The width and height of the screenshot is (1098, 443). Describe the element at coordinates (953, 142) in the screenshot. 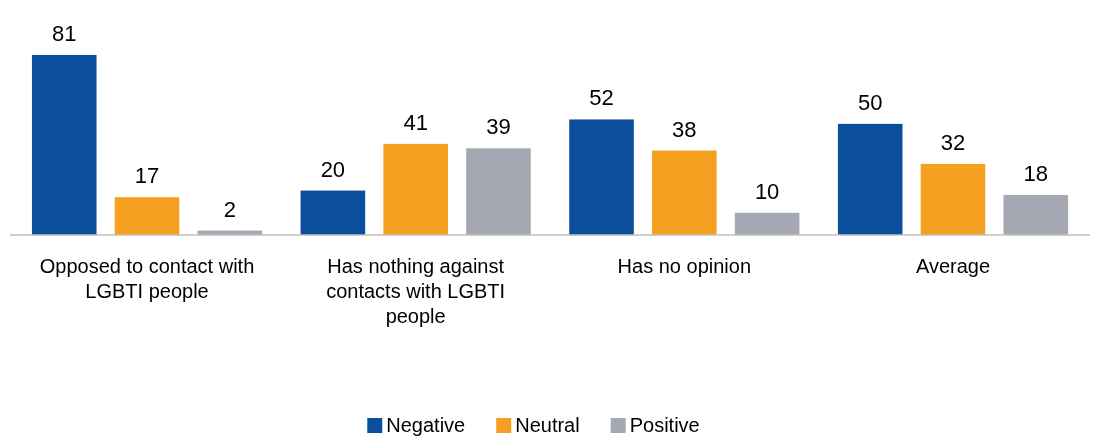

I see `data-label: 32` at that location.